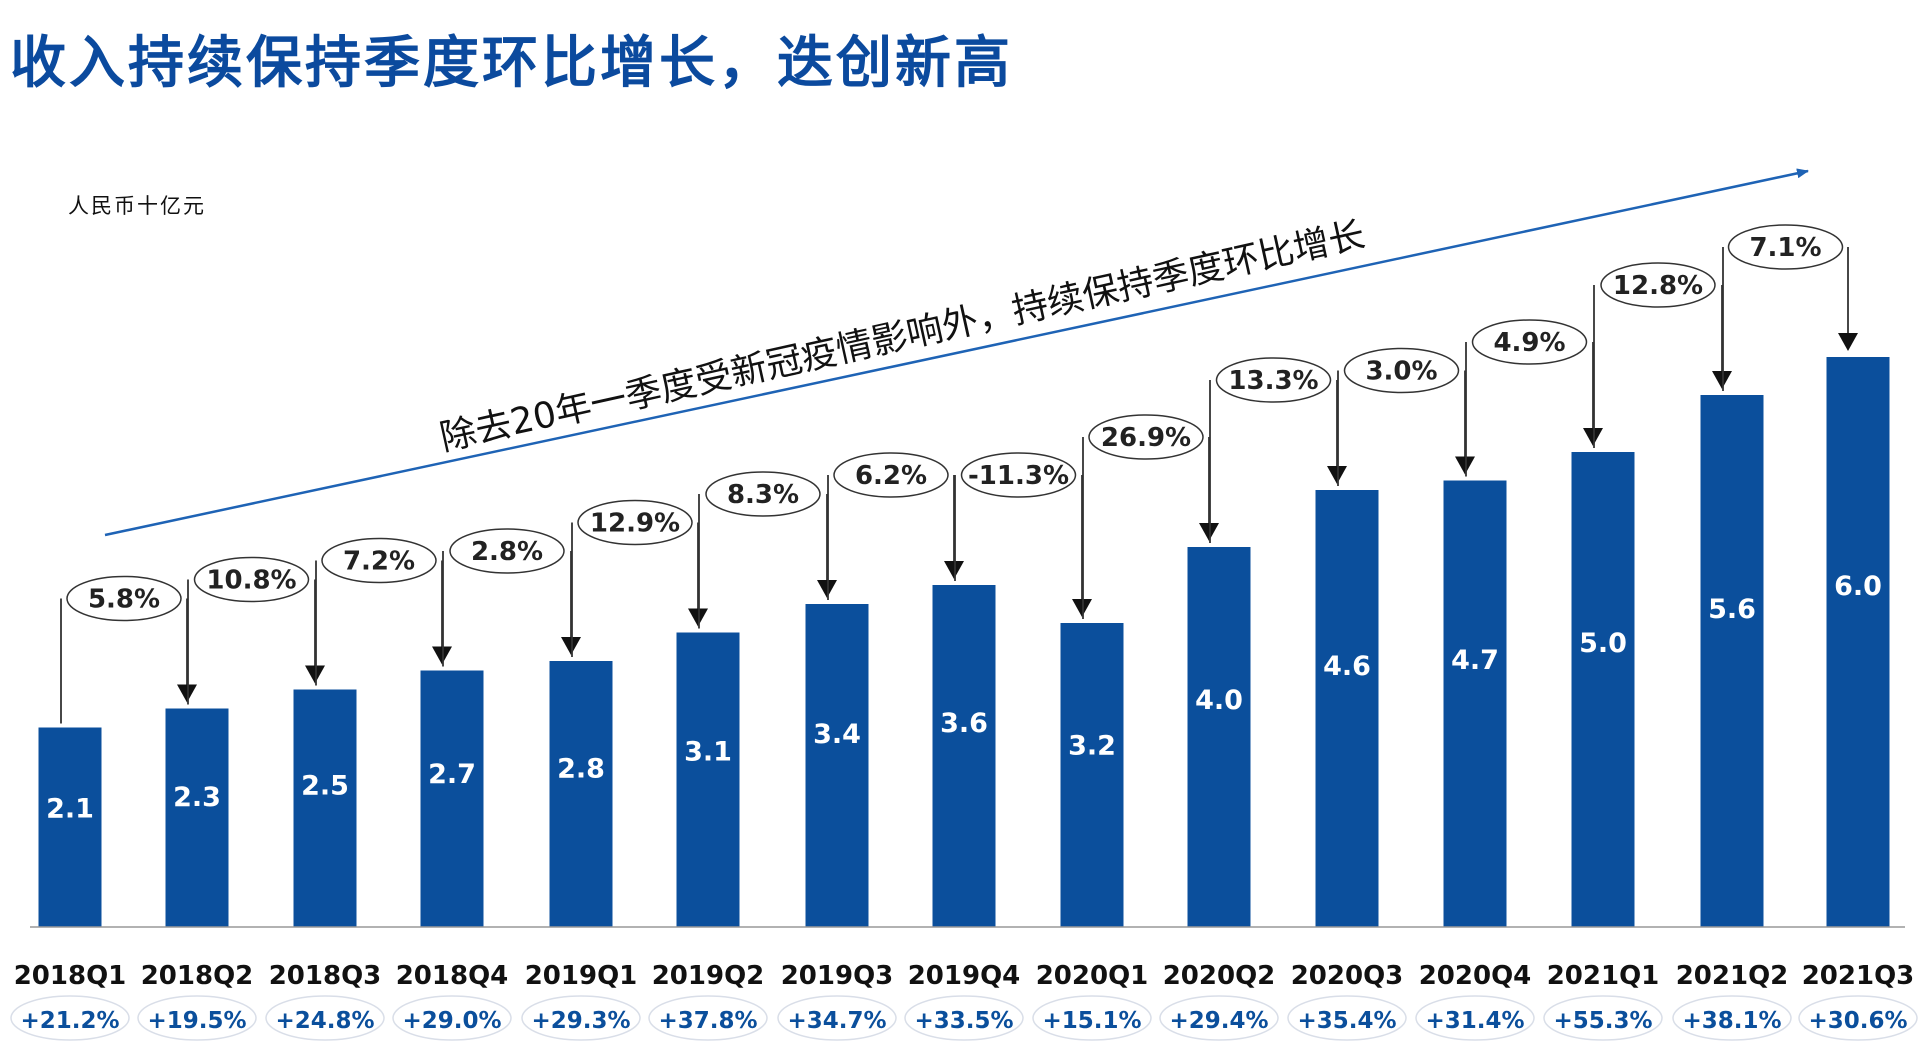  I want to click on yoy-growth-label: +34.7%, so click(836, 1021).